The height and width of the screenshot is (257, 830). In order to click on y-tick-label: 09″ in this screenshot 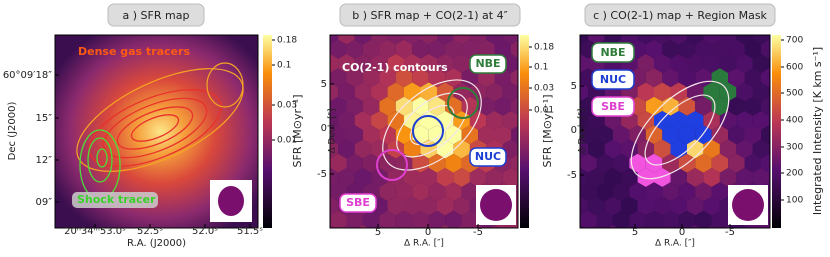, I will do `click(44, 202)`.